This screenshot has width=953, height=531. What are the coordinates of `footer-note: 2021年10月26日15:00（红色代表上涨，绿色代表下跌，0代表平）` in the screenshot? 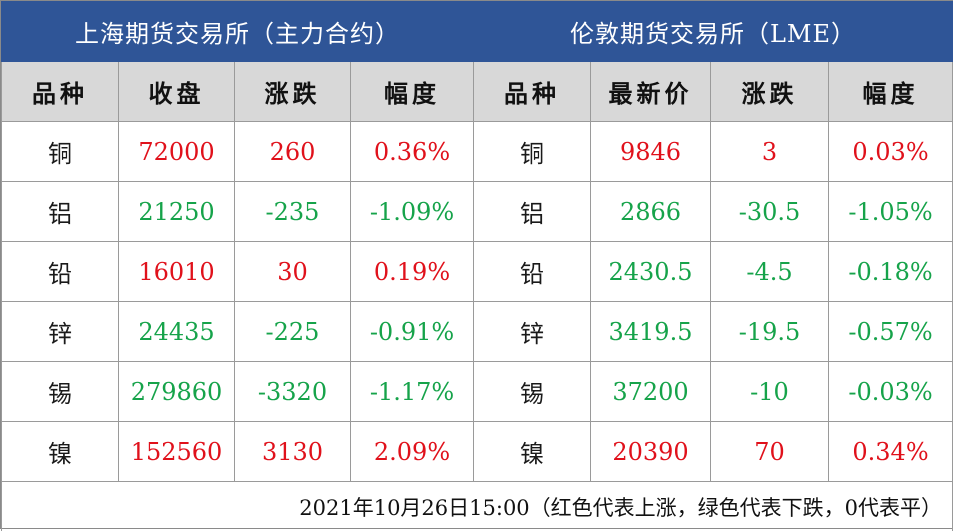 It's located at (477, 506).